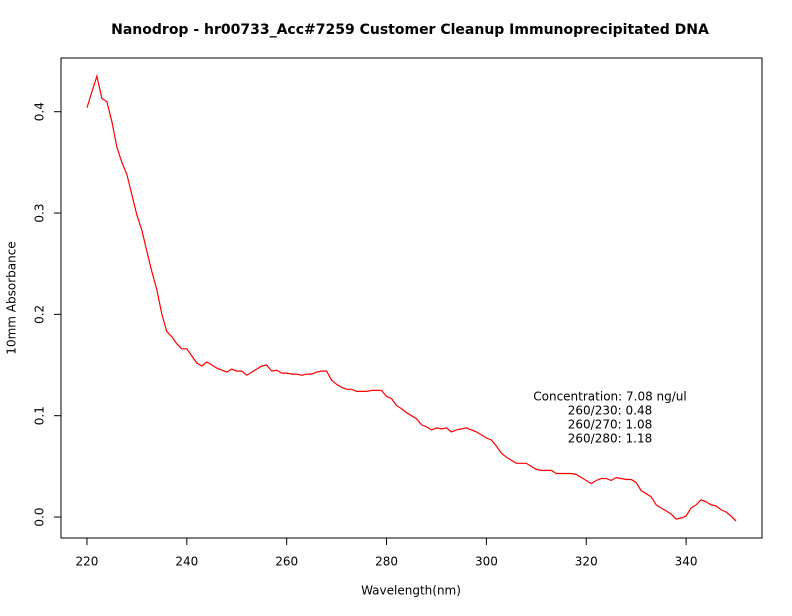 This screenshot has width=792, height=616. I want to click on x-tick-label: 340, so click(686, 562).